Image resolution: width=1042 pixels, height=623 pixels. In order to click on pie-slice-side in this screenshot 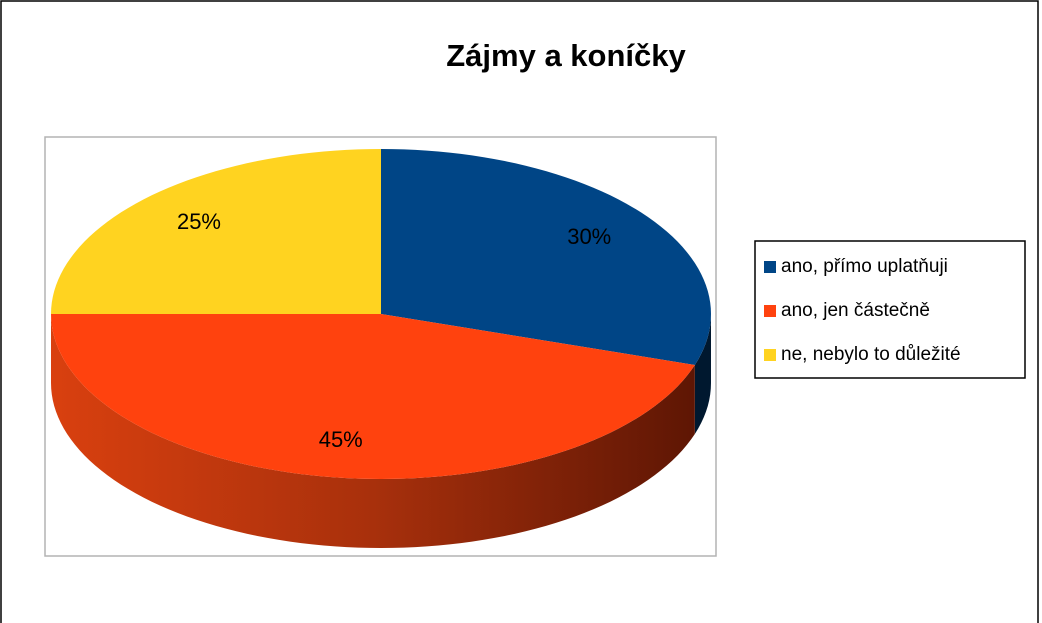, I will do `click(702, 374)`.